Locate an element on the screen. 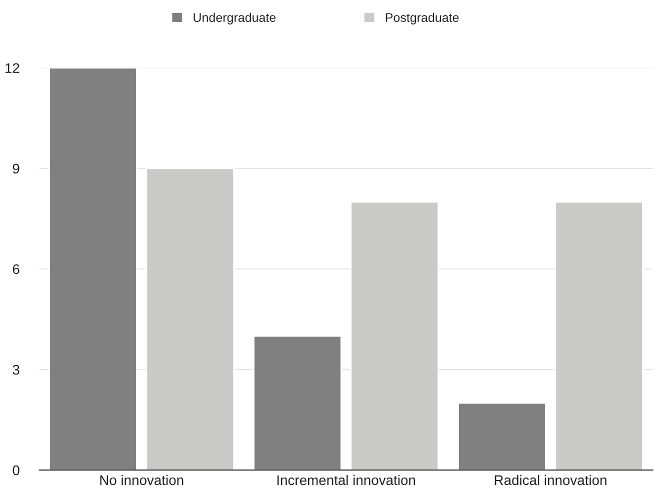 This screenshot has width=656, height=499. y-tick-label: 3 is located at coordinates (16, 369).